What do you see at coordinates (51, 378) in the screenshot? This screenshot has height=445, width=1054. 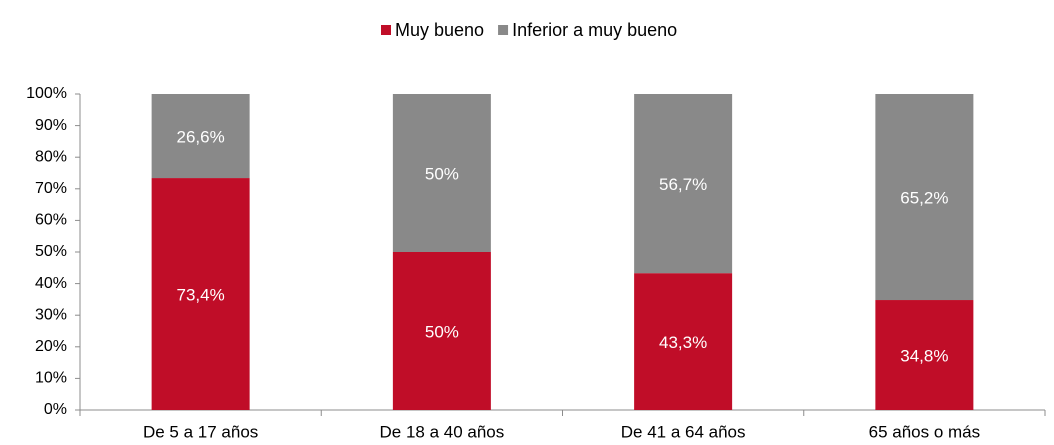 I see `y-tick-label: 10%` at bounding box center [51, 378].